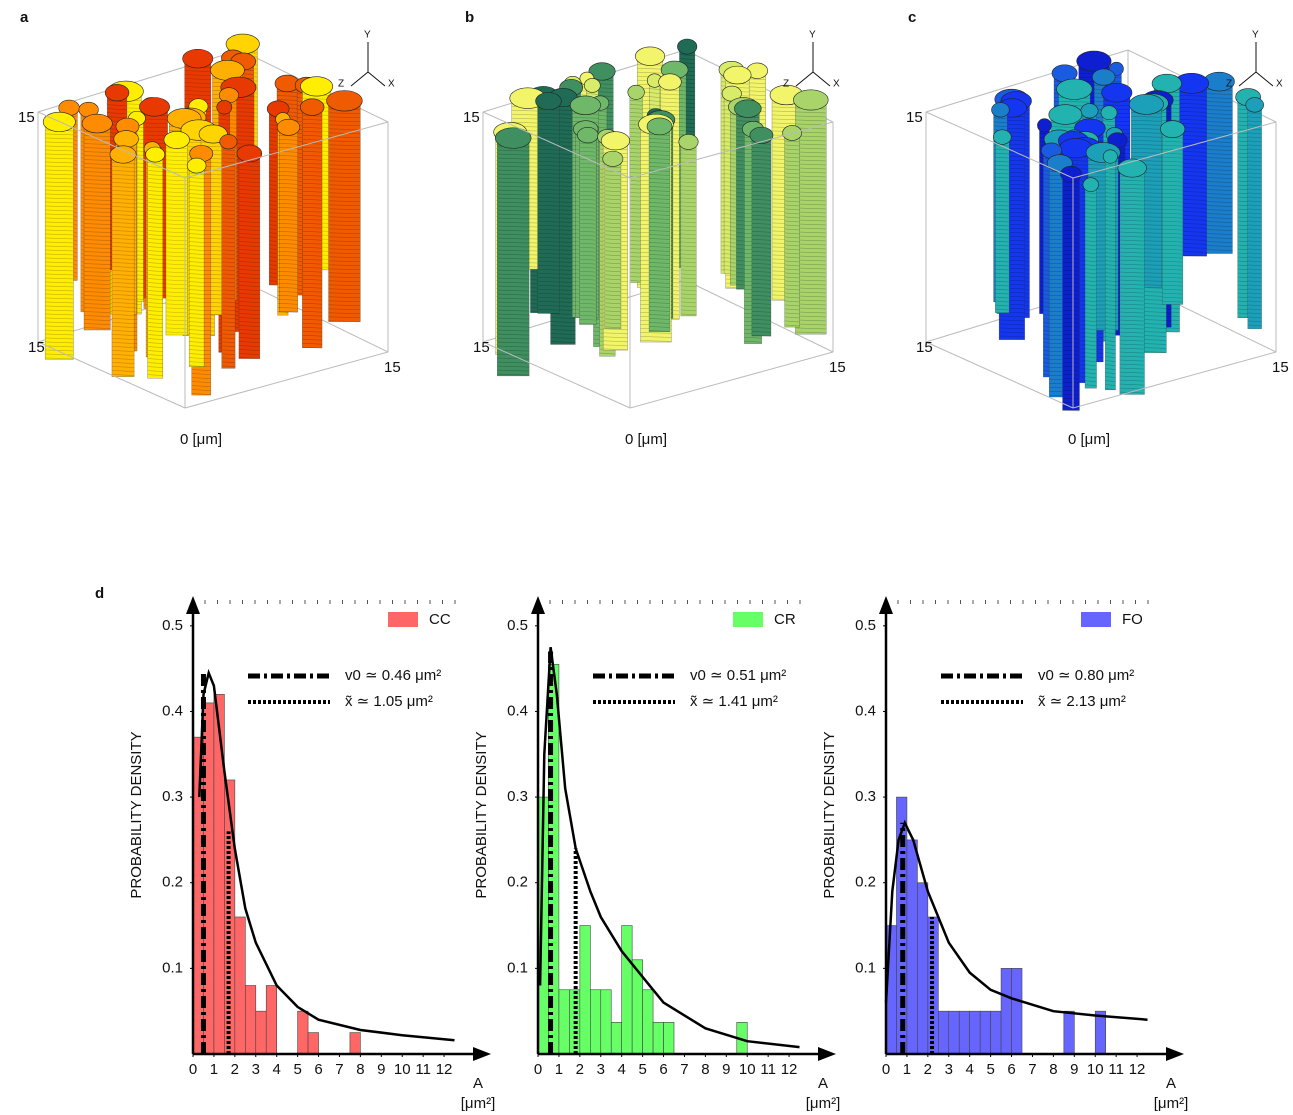 The height and width of the screenshot is (1115, 1293). What do you see at coordinates (469, 17) in the screenshot?
I see `panel-label: b` at bounding box center [469, 17].